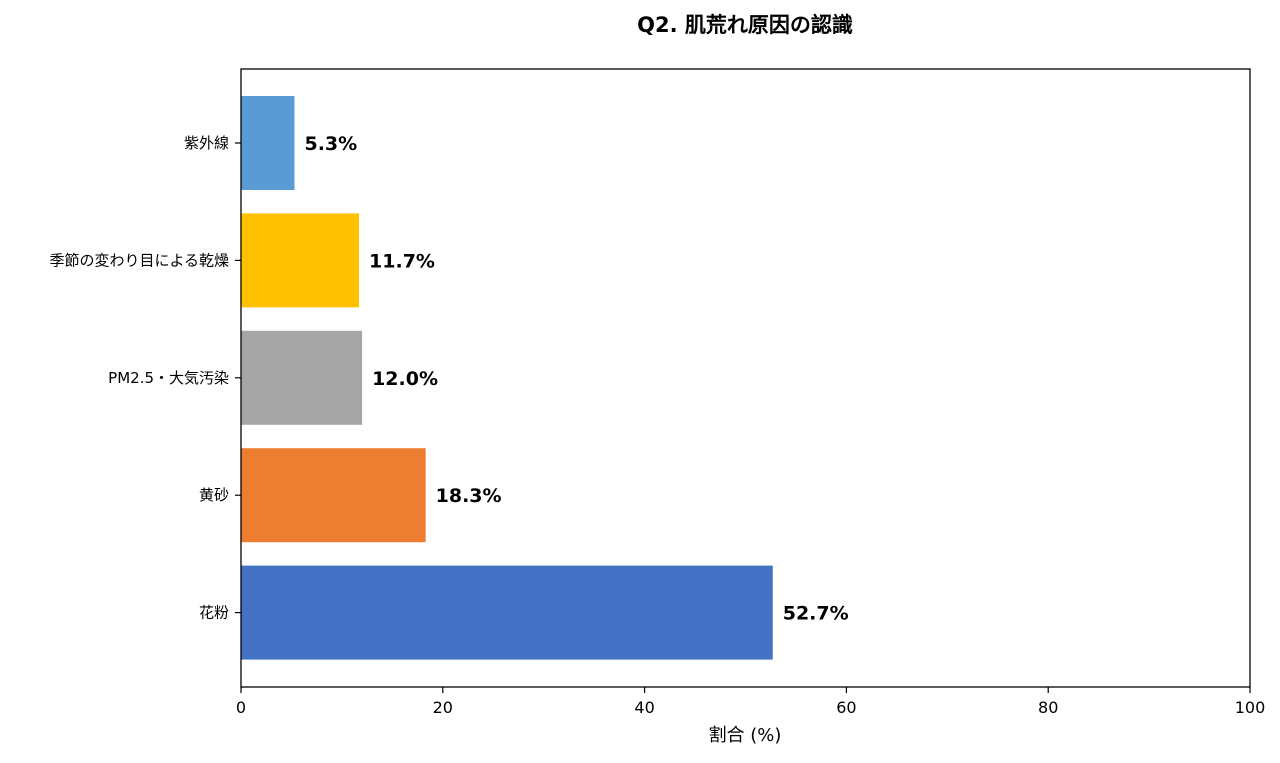 Image resolution: width=1280 pixels, height=763 pixels. I want to click on x-axis: 0 20 40 60 80 100, so click(750, 702).